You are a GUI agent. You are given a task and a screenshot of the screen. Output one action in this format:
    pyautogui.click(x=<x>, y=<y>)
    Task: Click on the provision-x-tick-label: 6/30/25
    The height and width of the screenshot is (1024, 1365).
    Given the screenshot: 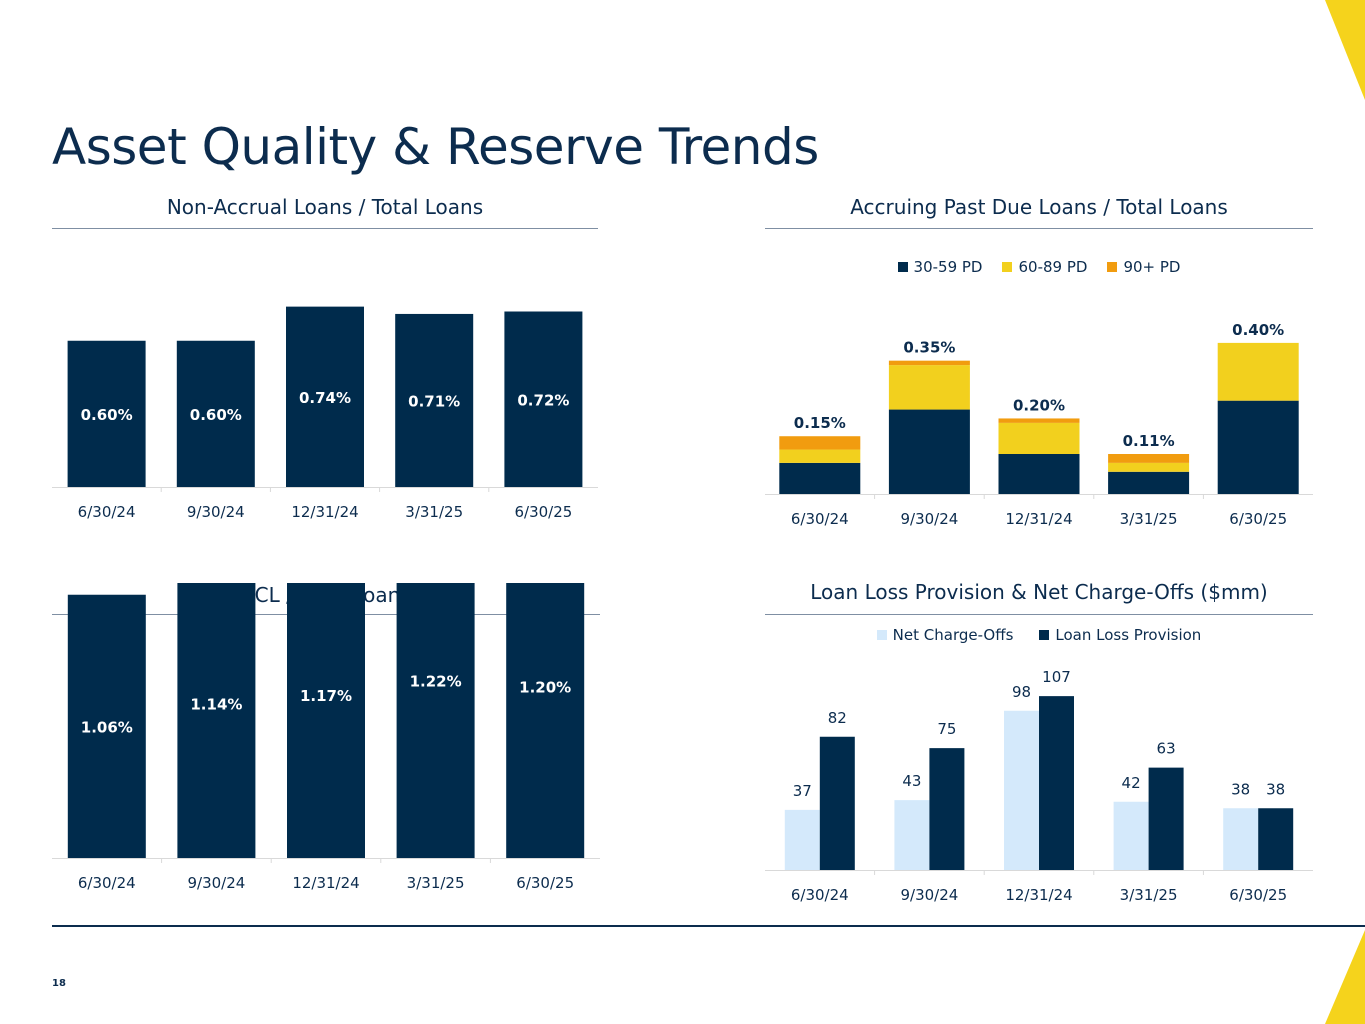 What is the action you would take?
    pyautogui.click(x=1258, y=895)
    